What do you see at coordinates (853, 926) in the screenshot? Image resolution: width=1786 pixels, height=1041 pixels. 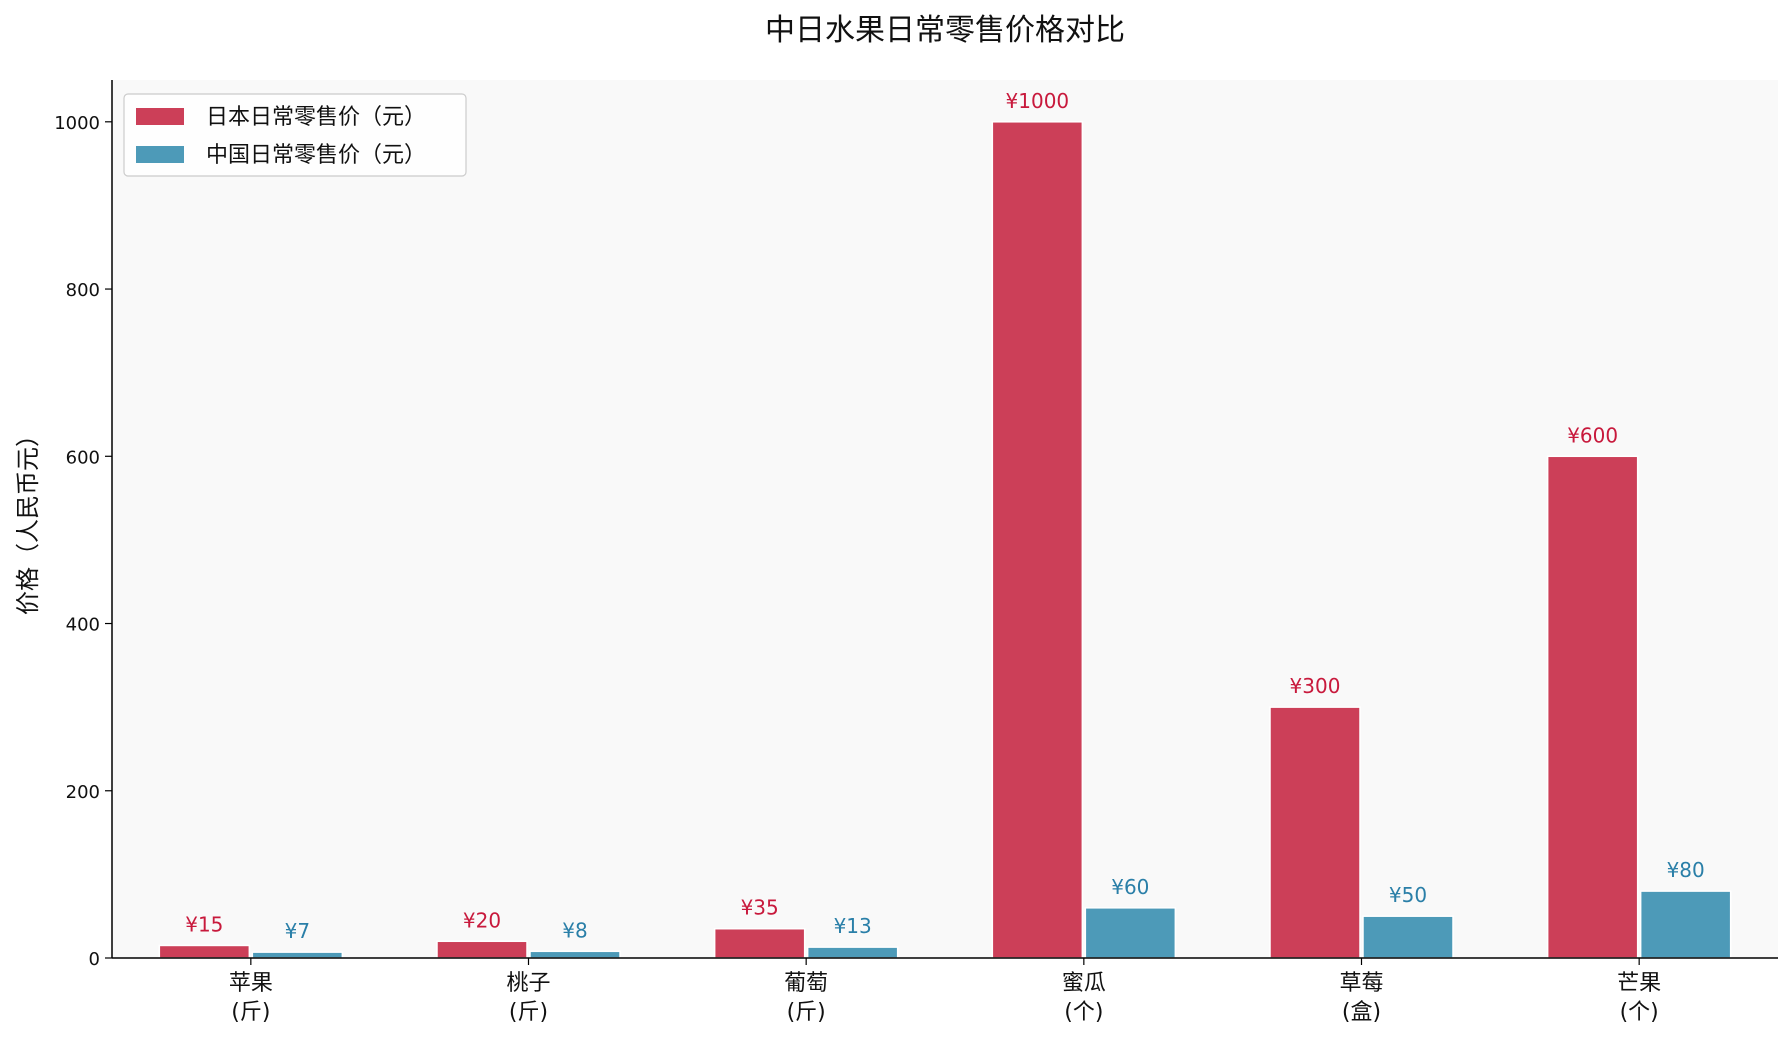 I see `bar-value-label: ¥13` at bounding box center [853, 926].